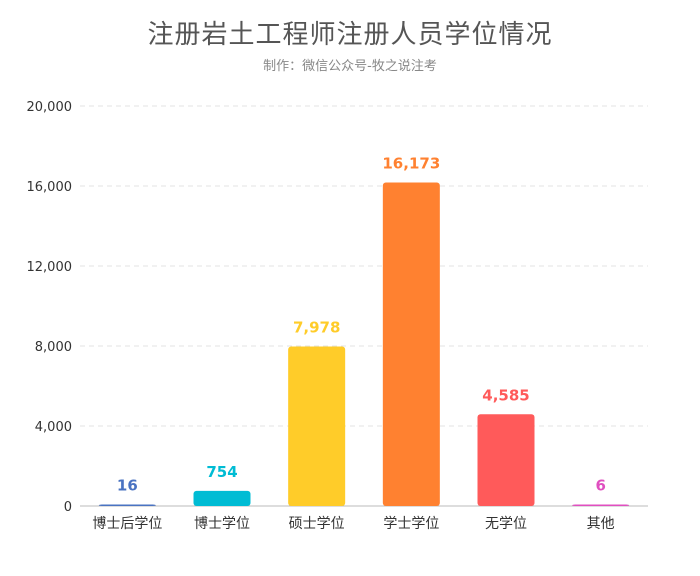  I want to click on x-tick-label: 硕士学位, so click(317, 524).